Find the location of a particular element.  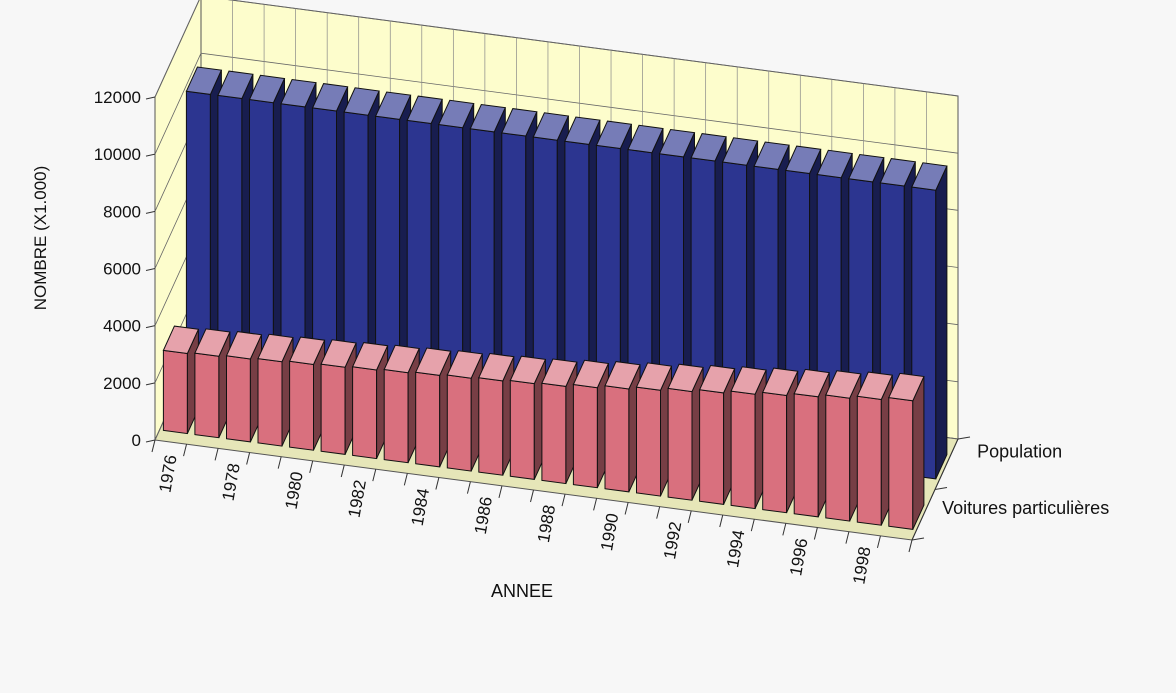

x-tick-label: 1990 is located at coordinates (609, 532).